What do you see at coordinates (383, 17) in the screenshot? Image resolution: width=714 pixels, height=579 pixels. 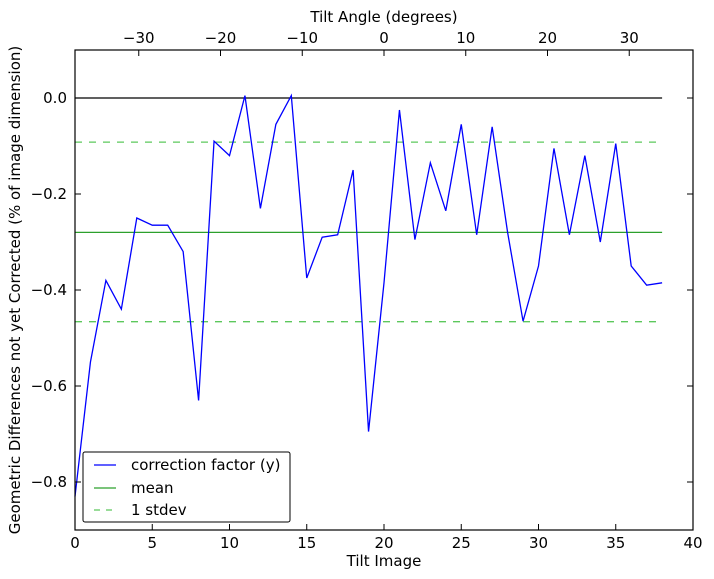 I see `top-x-axis-label: Tilt Angle (degrees)` at bounding box center [383, 17].